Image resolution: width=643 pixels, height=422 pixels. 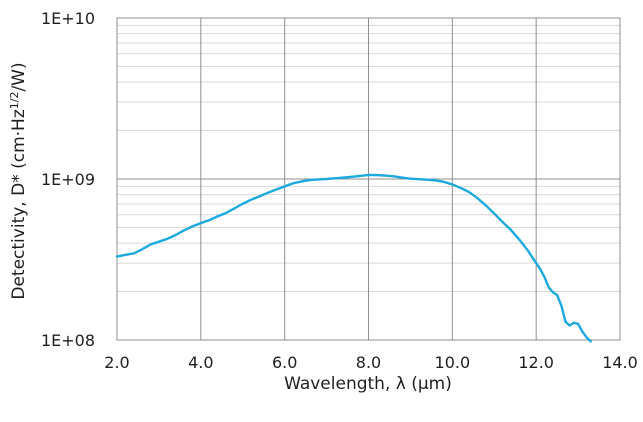 I want to click on x-tick-label-10-0: 10.0, so click(x=453, y=362).